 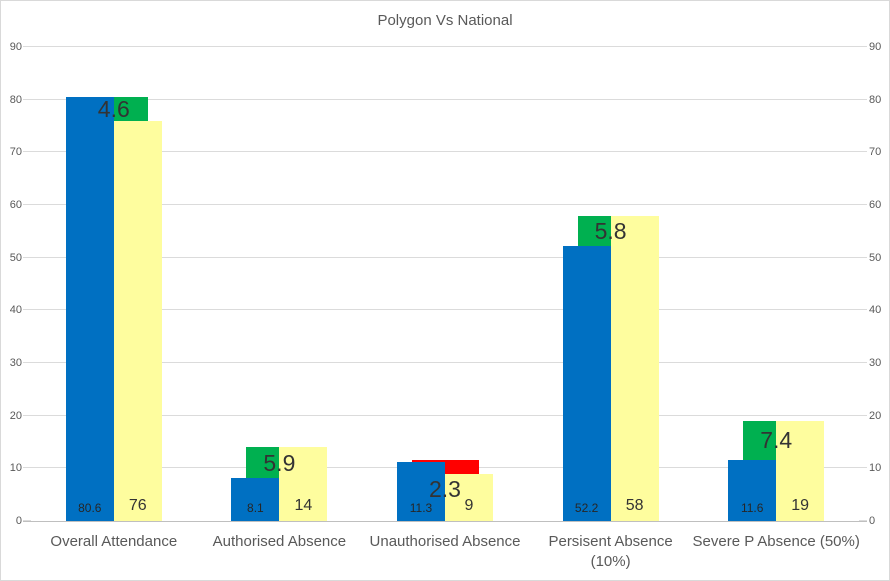 What do you see at coordinates (113, 108) in the screenshot?
I see `data-label-difference: 4.6` at bounding box center [113, 108].